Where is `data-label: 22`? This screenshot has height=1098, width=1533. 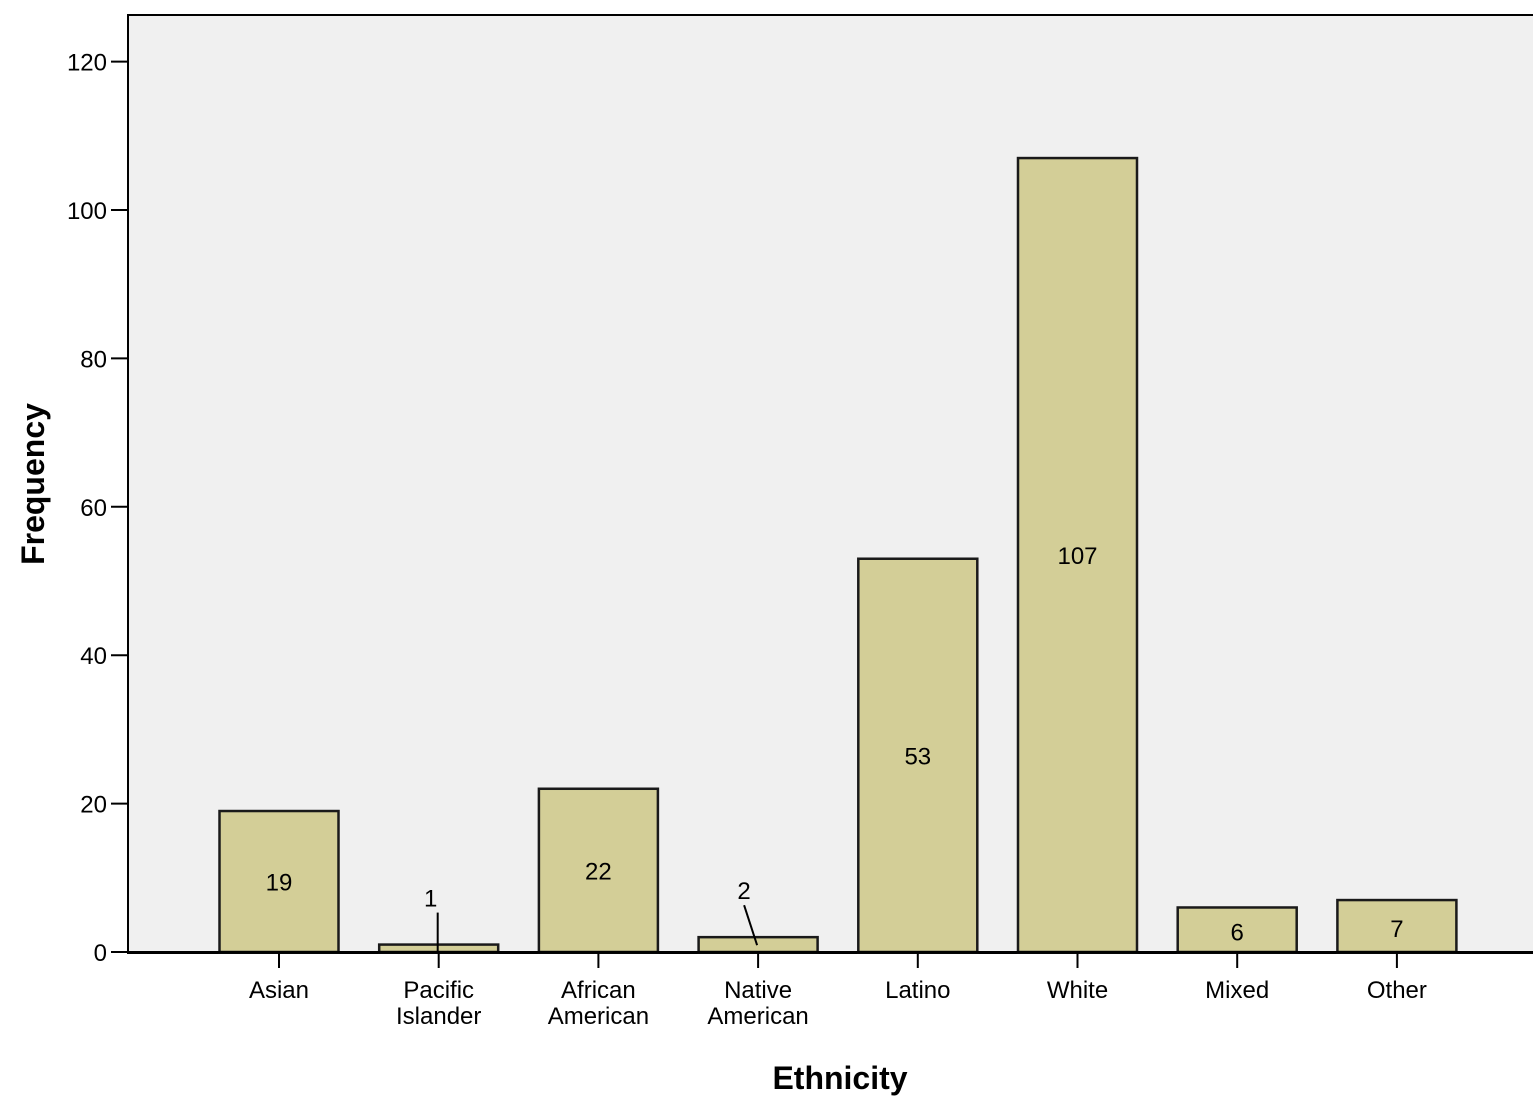 data-label: 22 is located at coordinates (598, 871).